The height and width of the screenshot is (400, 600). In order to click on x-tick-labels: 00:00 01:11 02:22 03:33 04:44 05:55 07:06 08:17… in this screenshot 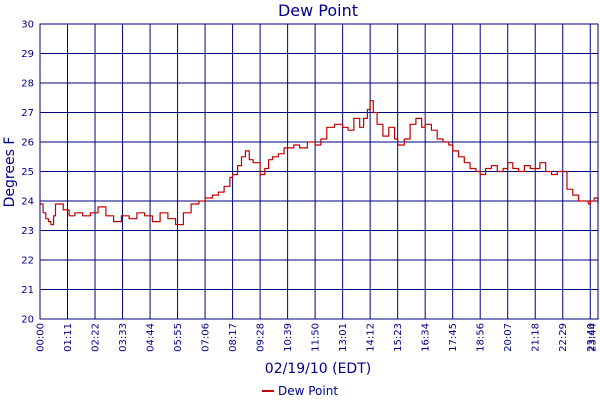, I will do `click(317, 337)`.